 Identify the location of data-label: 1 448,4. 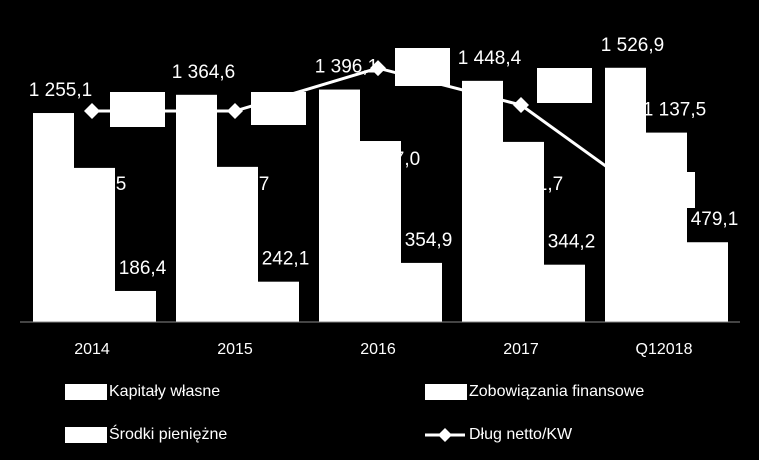
(490, 58).